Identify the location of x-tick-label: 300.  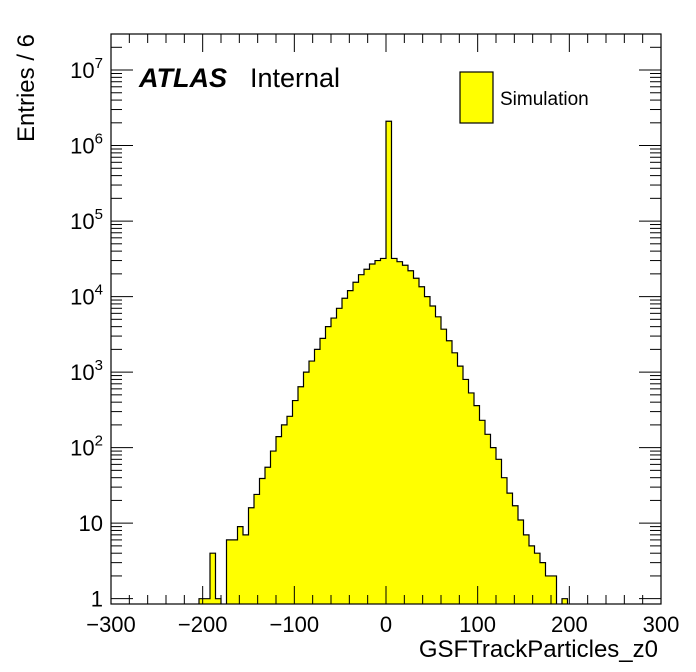
(661, 624).